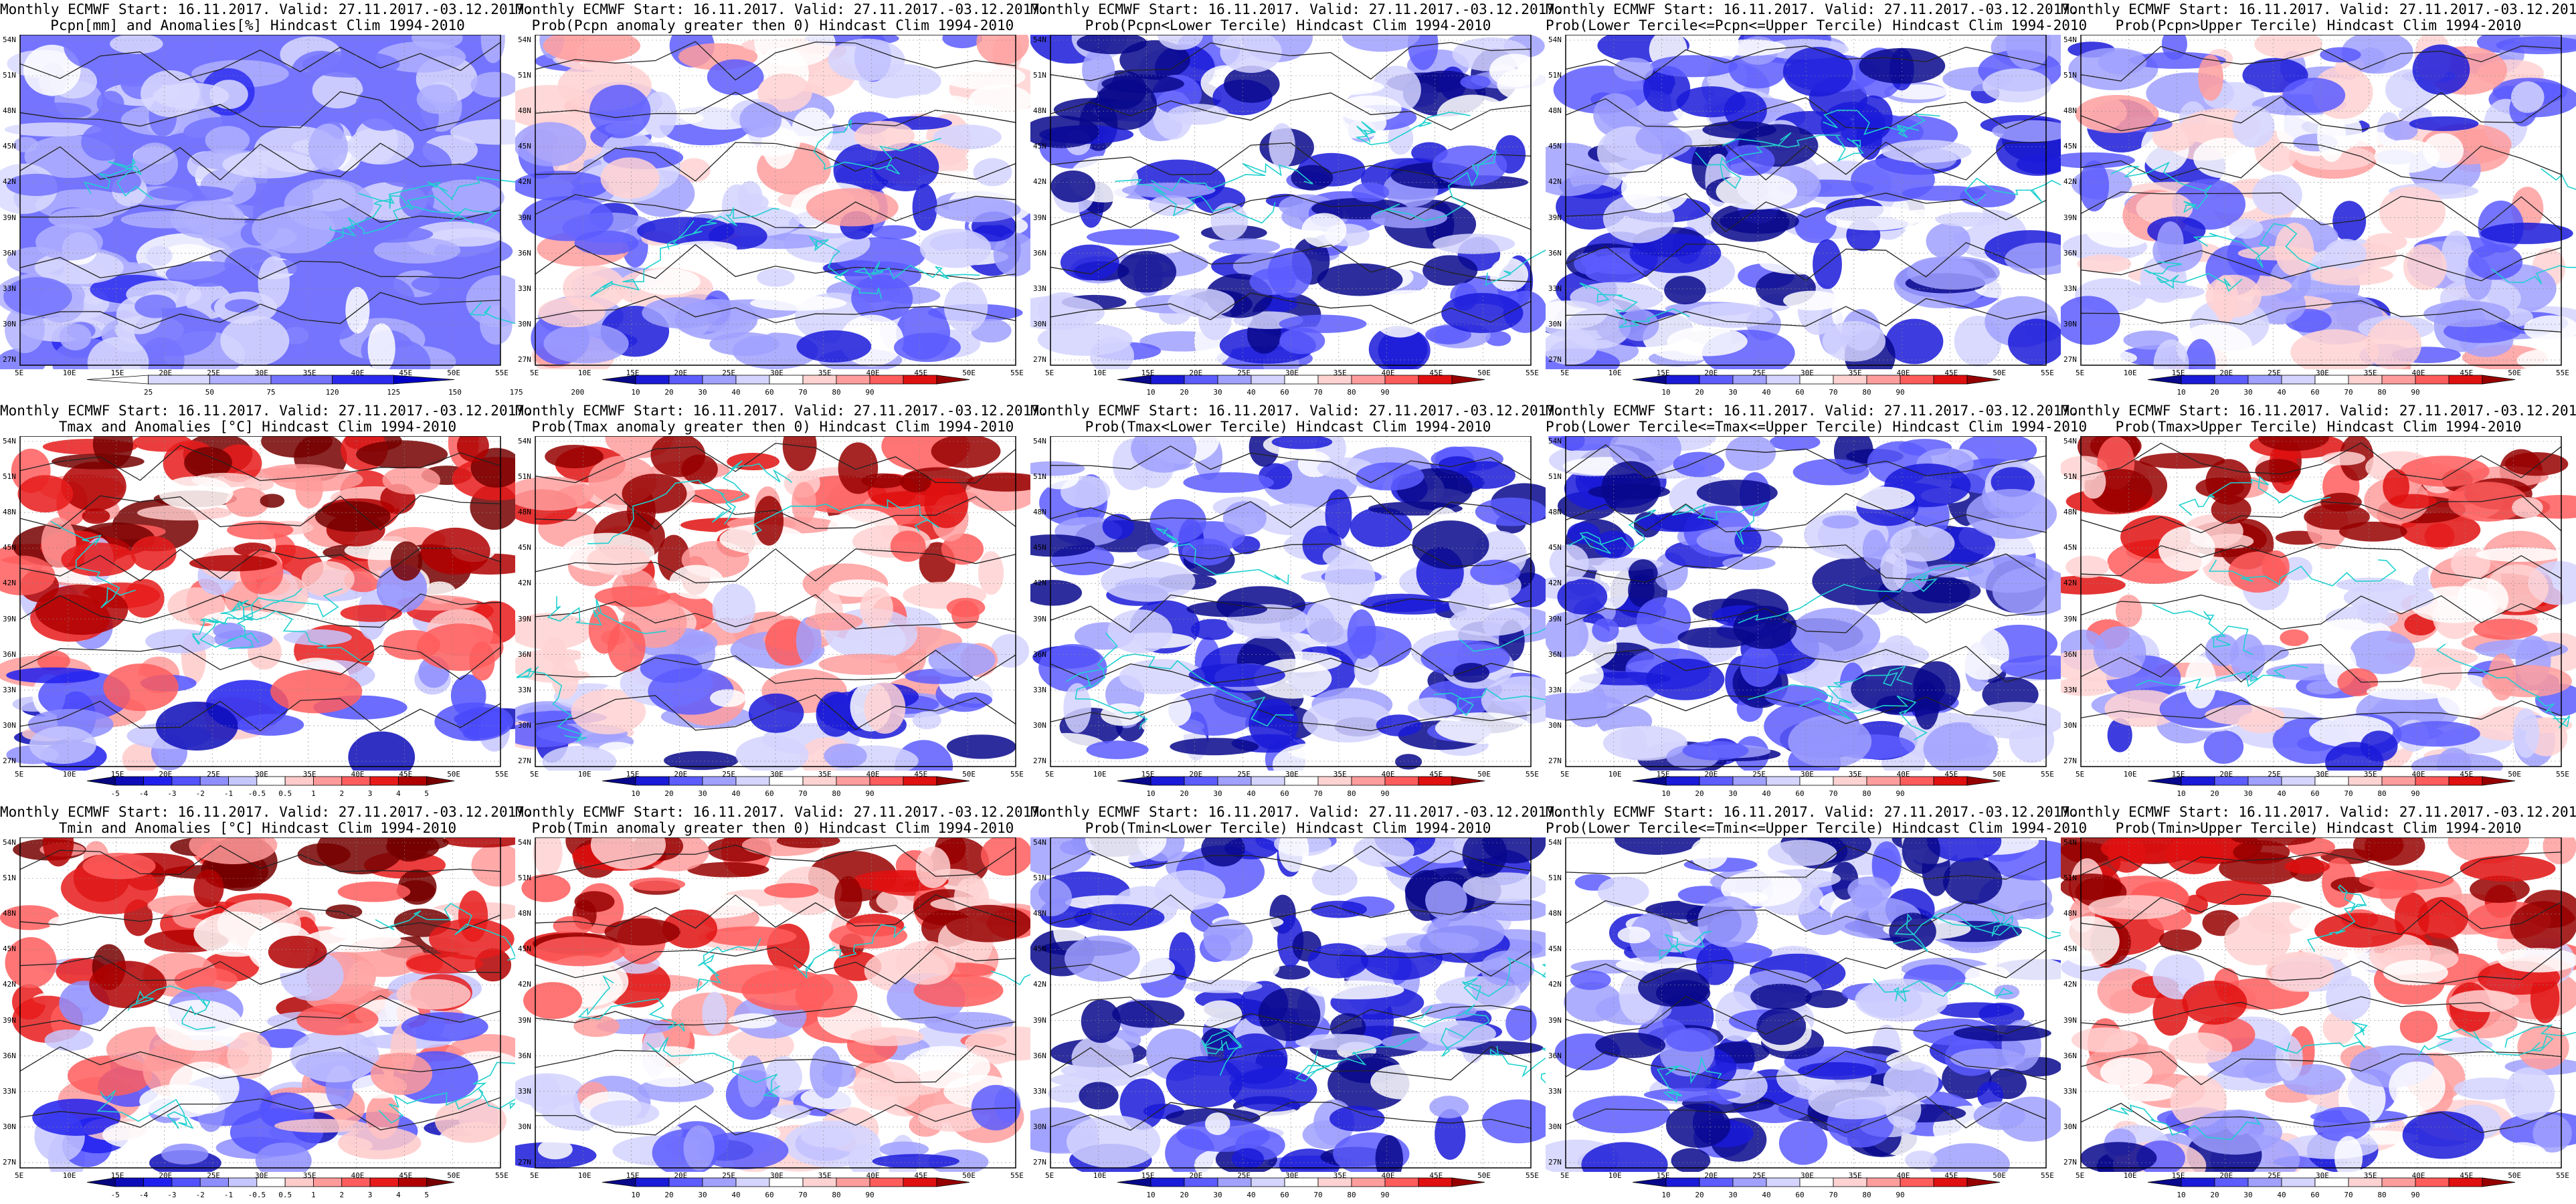  I want to click on colorbar-tick-label: -5, so click(115, 1195).